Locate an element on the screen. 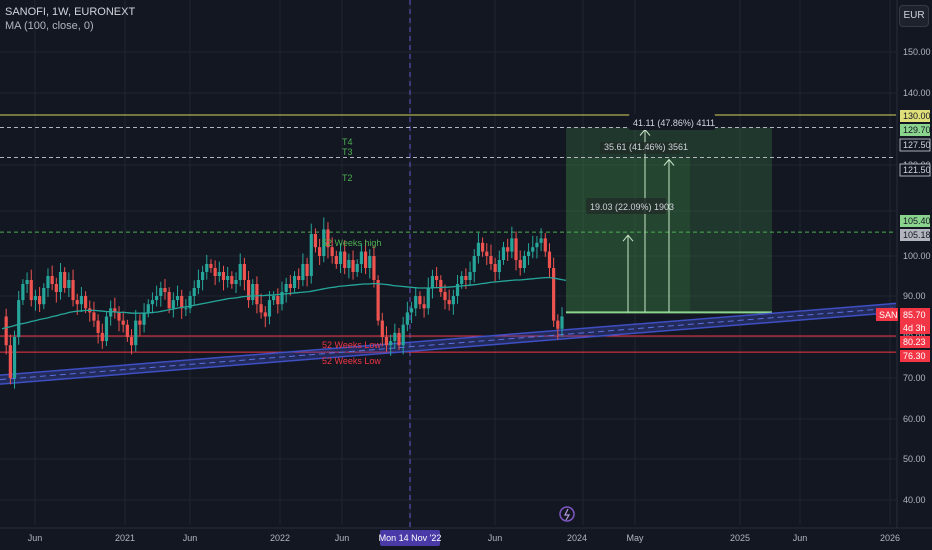  symbol-title: SANOFI, 1W, EURONEXT is located at coordinates (70, 12).